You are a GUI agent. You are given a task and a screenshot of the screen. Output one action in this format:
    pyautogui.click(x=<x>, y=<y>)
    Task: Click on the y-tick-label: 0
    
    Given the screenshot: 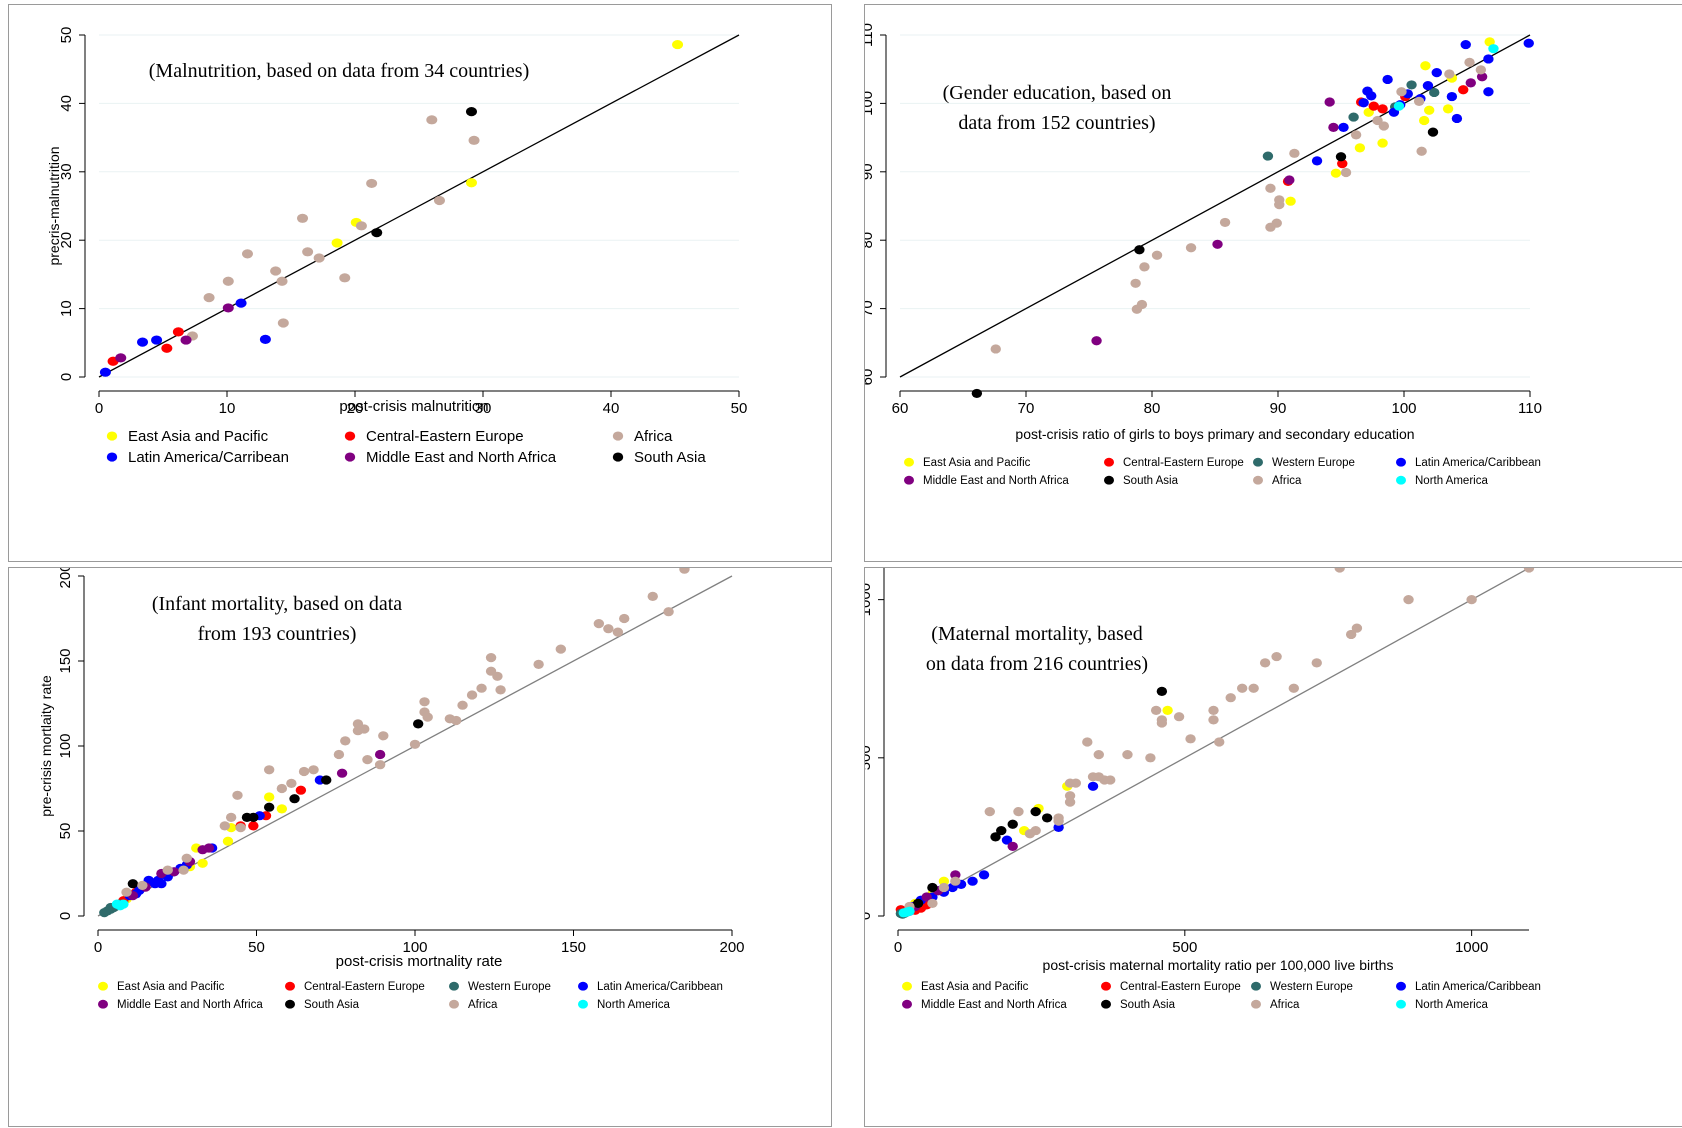 What is the action you would take?
    pyautogui.click(x=869, y=916)
    